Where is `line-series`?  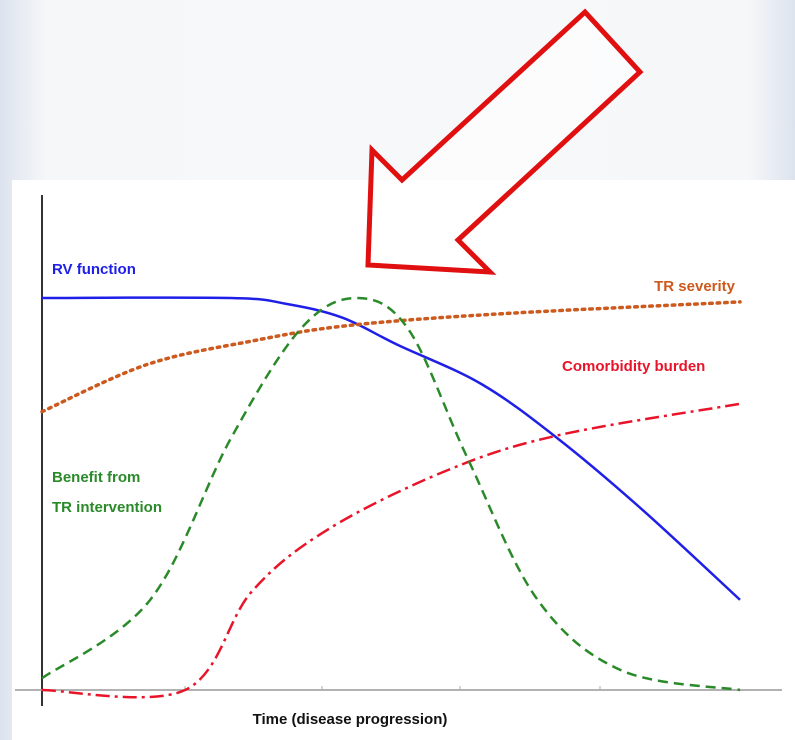 line-series is located at coordinates (391, 357).